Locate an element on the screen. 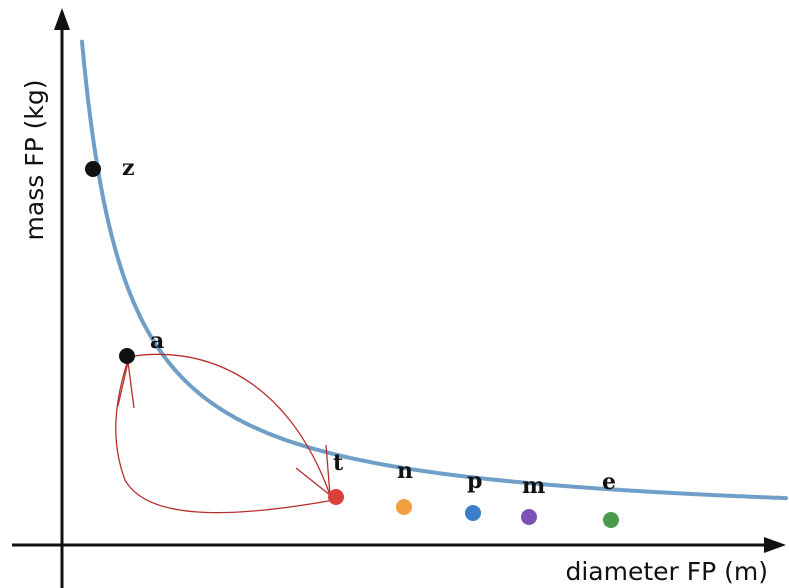 Image resolution: width=789 pixels, height=588 pixels. point-a is located at coordinates (127, 356).